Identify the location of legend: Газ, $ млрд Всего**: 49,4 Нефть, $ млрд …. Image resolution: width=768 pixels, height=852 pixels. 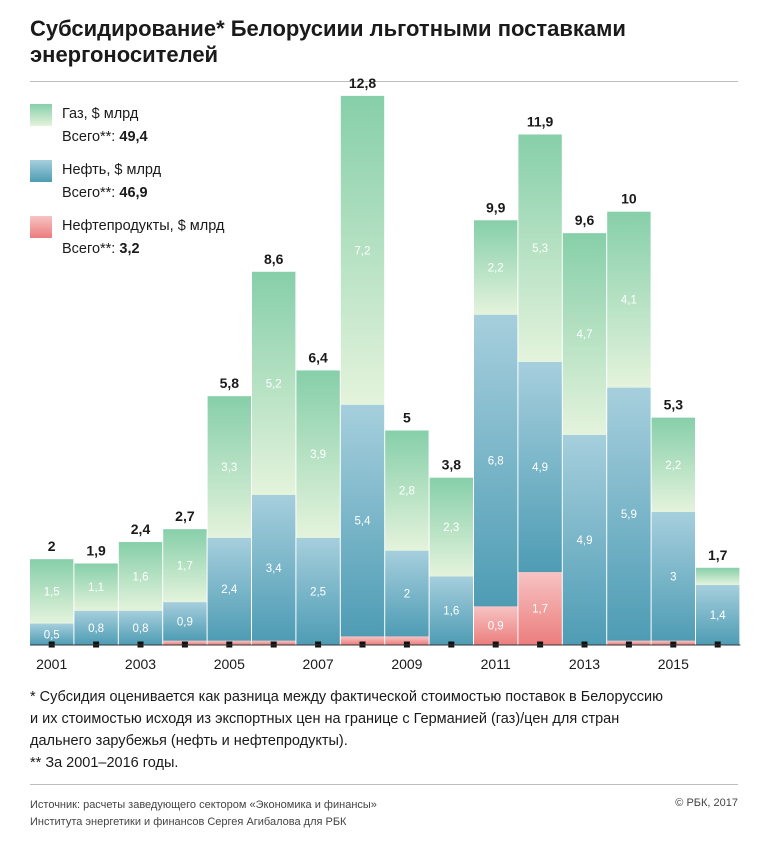
(160, 188).